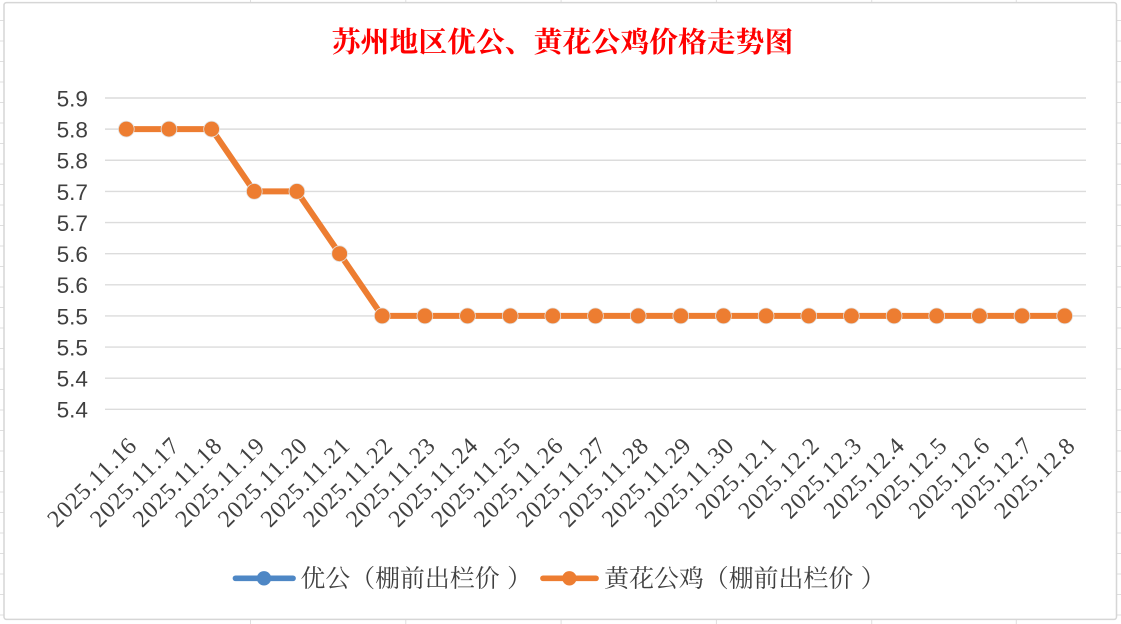  What do you see at coordinates (72, 98) in the screenshot?
I see `svg-text: 5.9` at bounding box center [72, 98].